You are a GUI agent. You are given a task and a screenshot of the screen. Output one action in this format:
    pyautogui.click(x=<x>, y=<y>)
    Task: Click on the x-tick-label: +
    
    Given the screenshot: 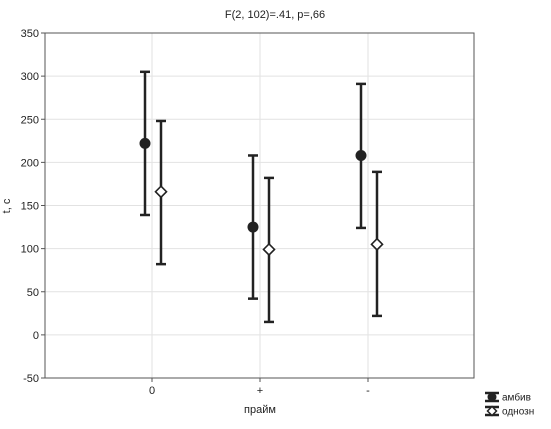 What is the action you would take?
    pyautogui.click(x=260, y=391)
    